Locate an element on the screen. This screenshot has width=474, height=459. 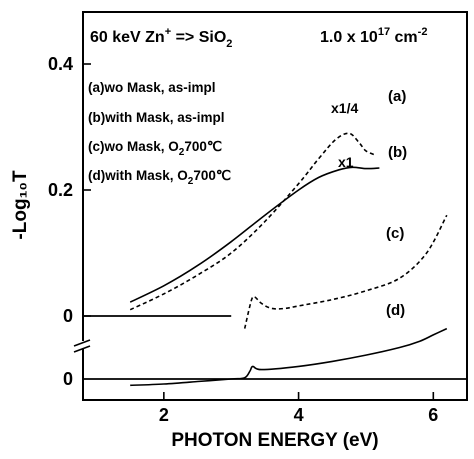
series-d-line is located at coordinates (289, 357).